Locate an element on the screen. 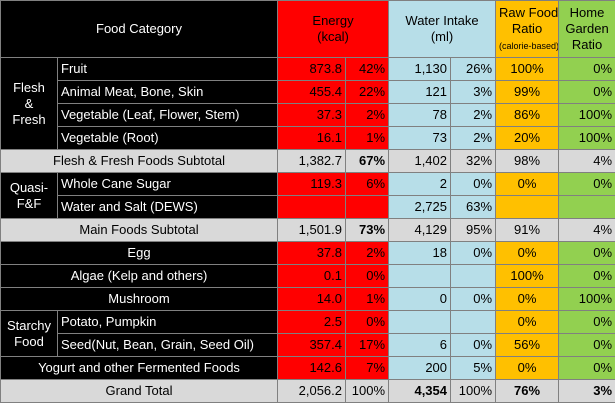  energy-value: 1,501.9 is located at coordinates (311, 230).